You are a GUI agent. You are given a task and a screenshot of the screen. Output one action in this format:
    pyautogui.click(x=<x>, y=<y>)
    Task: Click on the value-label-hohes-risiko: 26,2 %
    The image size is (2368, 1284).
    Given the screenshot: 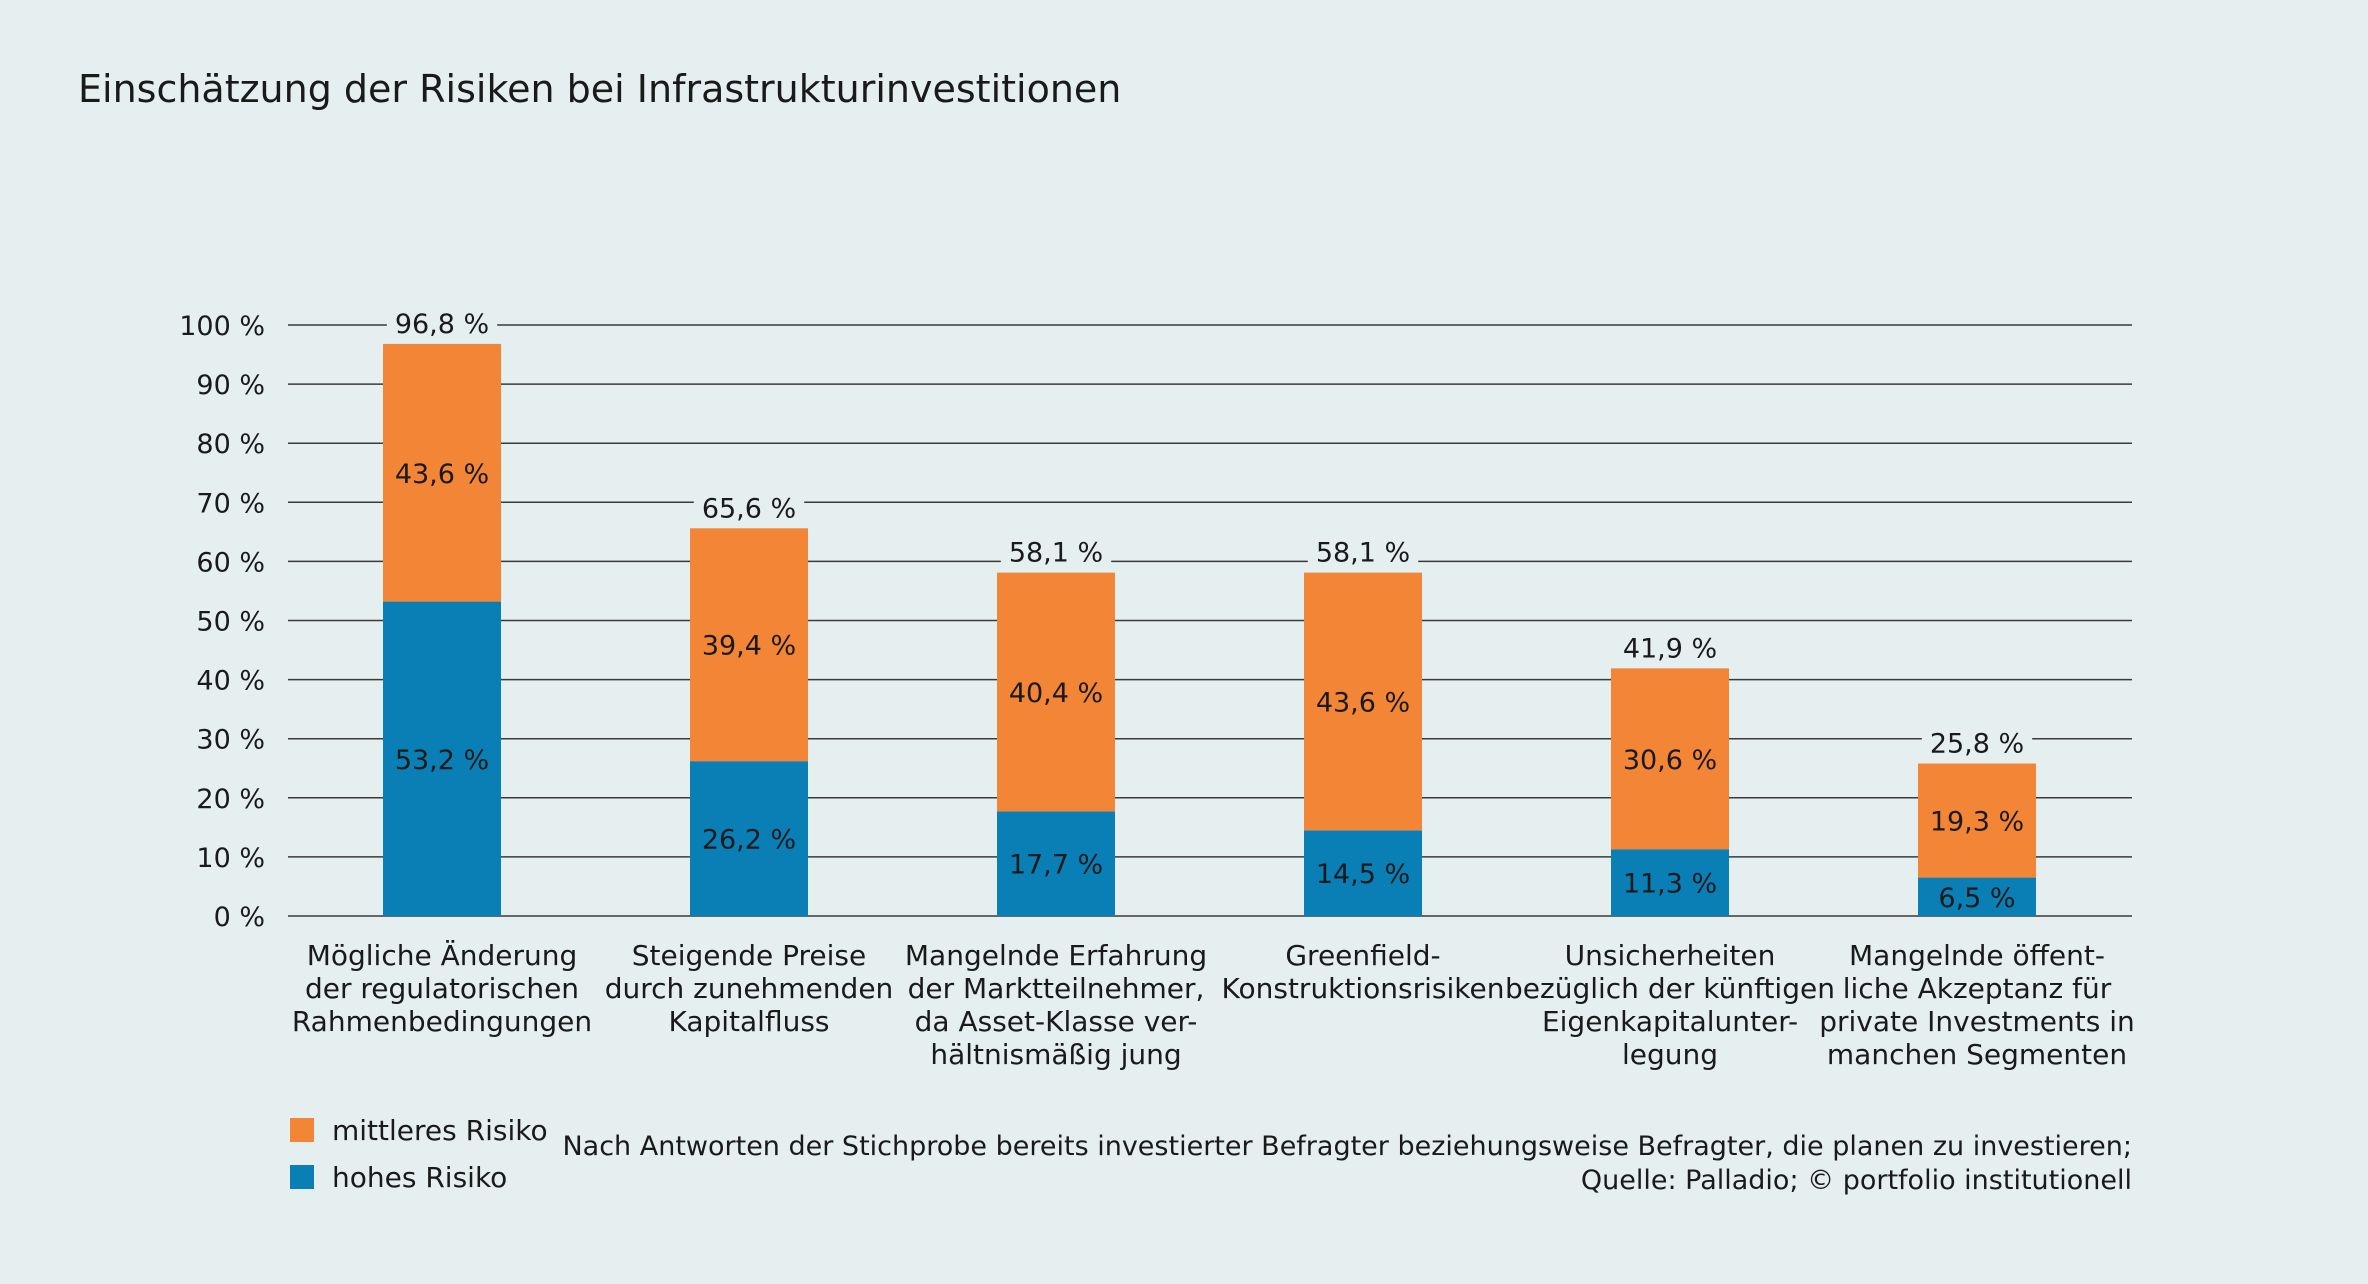 What is the action you would take?
    pyautogui.click(x=749, y=840)
    